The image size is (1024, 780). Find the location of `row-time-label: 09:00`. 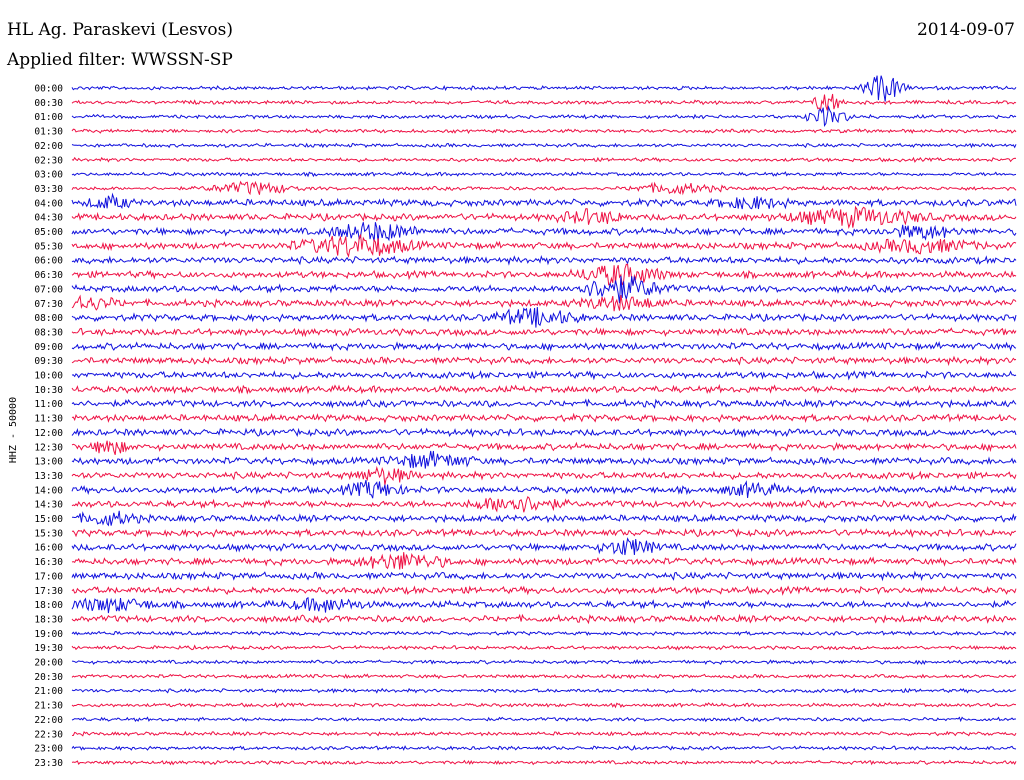

row-time-label: 09:00 is located at coordinates (48, 347).